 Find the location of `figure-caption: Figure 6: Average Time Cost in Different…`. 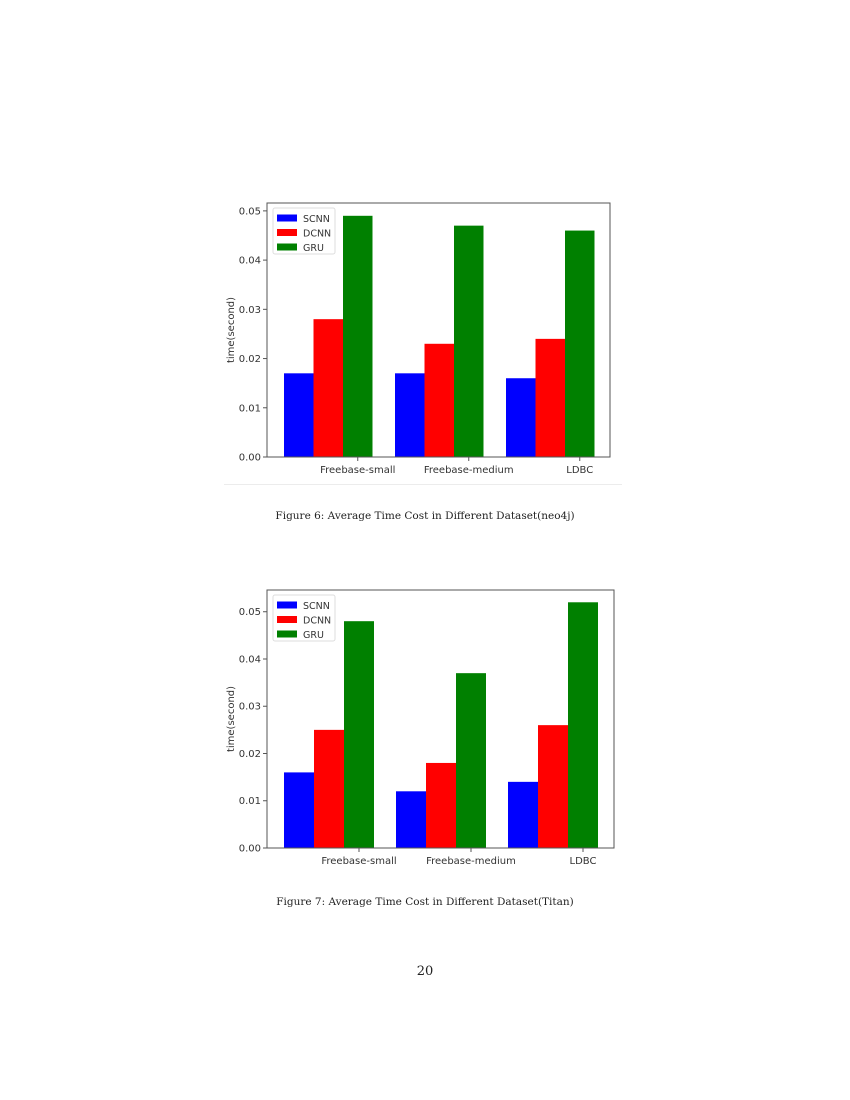

figure-caption: Figure 6: Average Time Cost in Different… is located at coordinates (425, 516).